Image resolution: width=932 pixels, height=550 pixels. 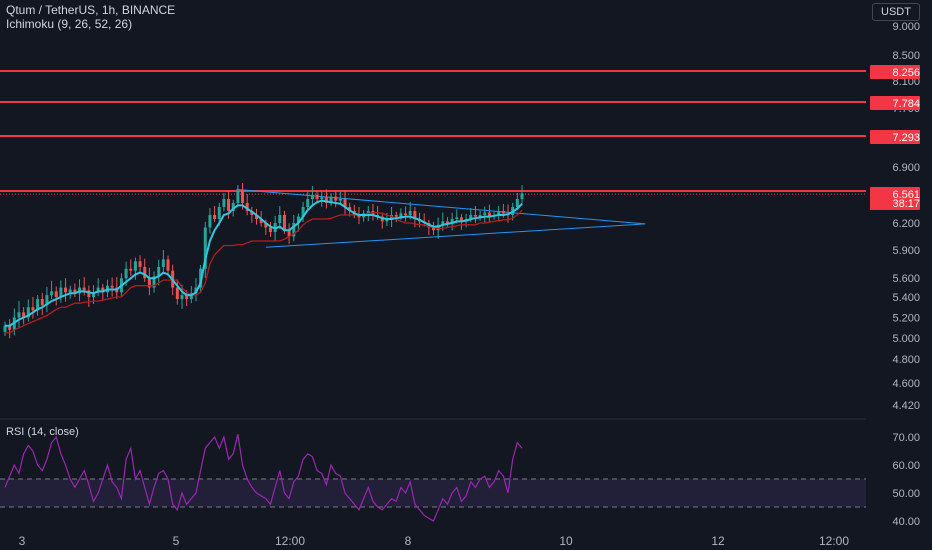 What do you see at coordinates (433, 493) in the screenshot?
I see `rsi-band` at bounding box center [433, 493].